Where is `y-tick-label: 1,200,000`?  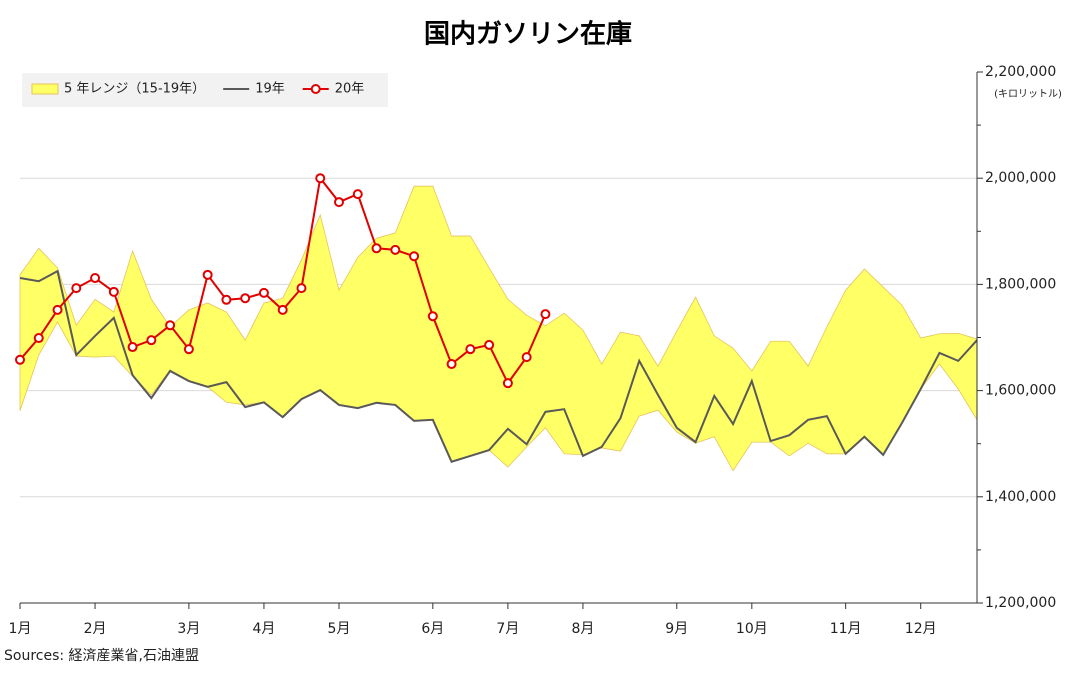
y-tick-label: 1,200,000 is located at coordinates (1020, 603).